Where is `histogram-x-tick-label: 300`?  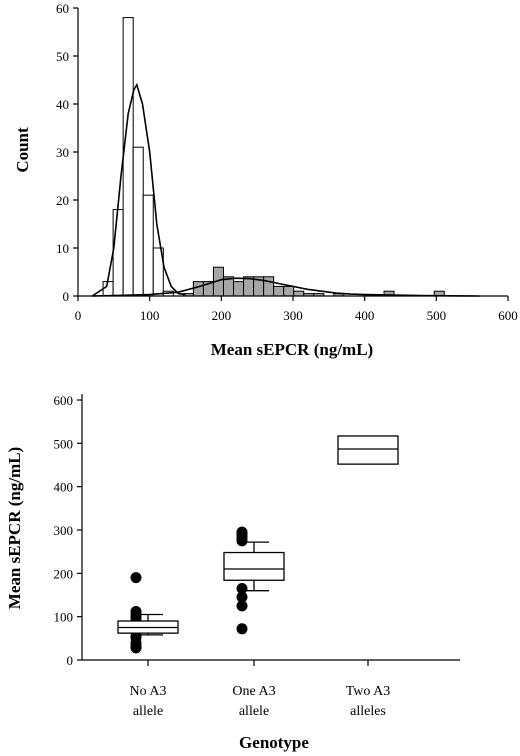 histogram-x-tick-label: 300 is located at coordinates (293, 315).